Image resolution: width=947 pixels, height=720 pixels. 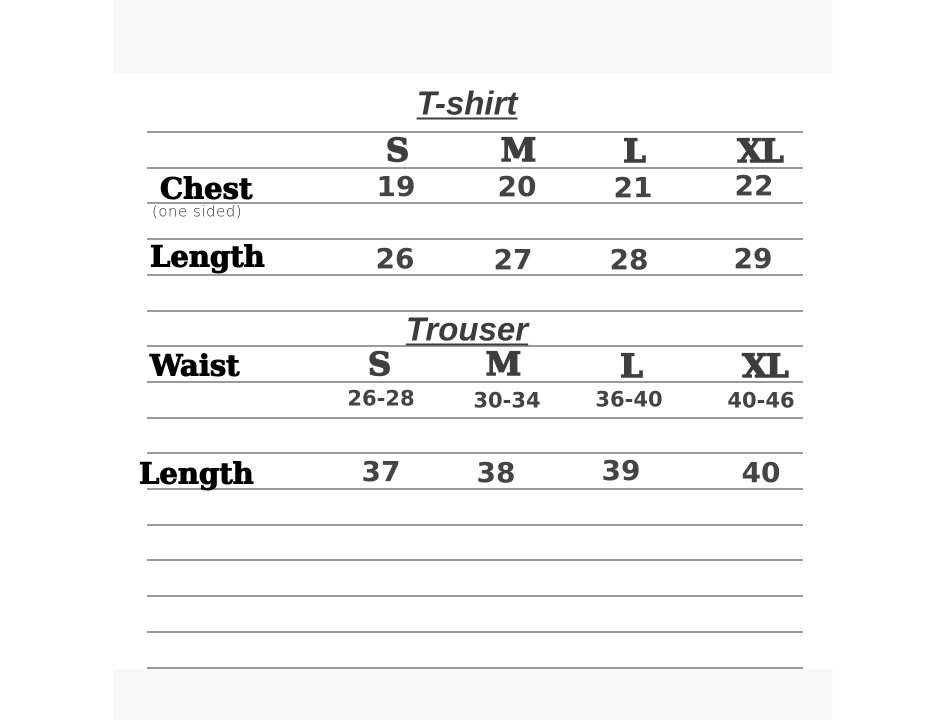 I want to click on bottom-band, so click(x=473, y=694).